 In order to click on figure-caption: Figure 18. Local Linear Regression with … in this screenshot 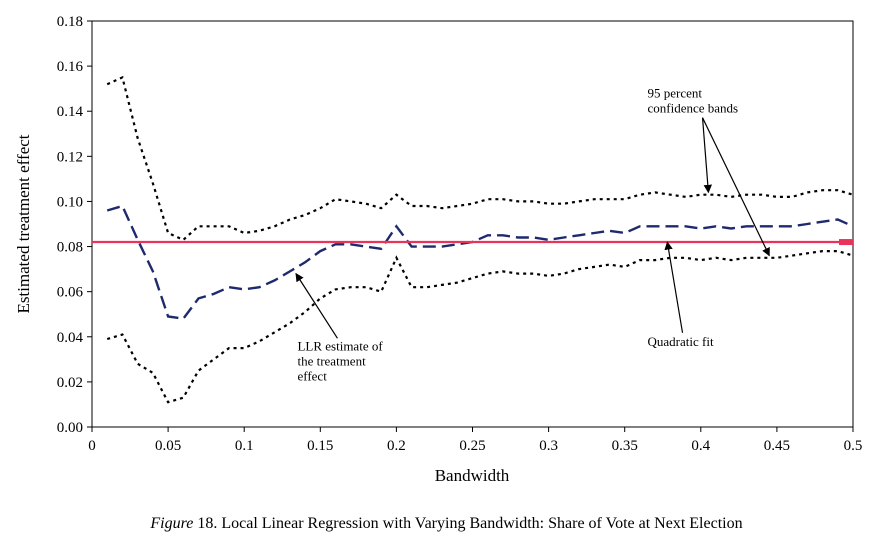, I will do `click(446, 524)`.